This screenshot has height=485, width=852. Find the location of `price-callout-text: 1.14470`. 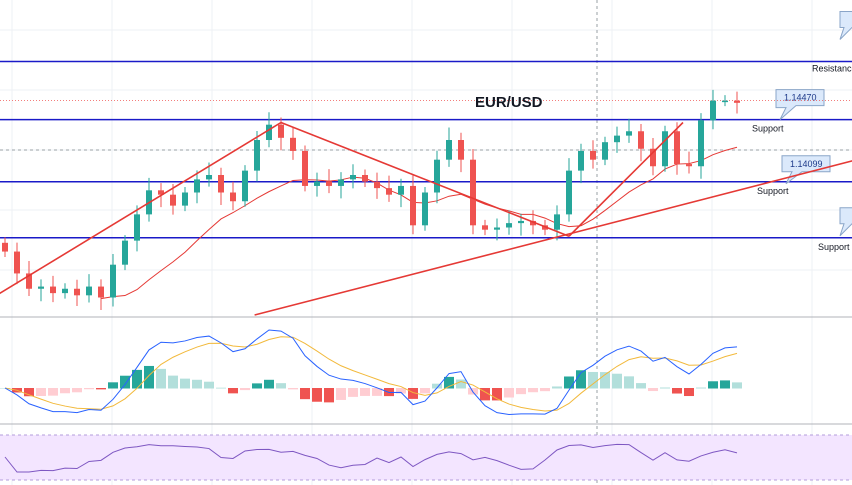

price-callout-text: 1.14470 is located at coordinates (800, 98).